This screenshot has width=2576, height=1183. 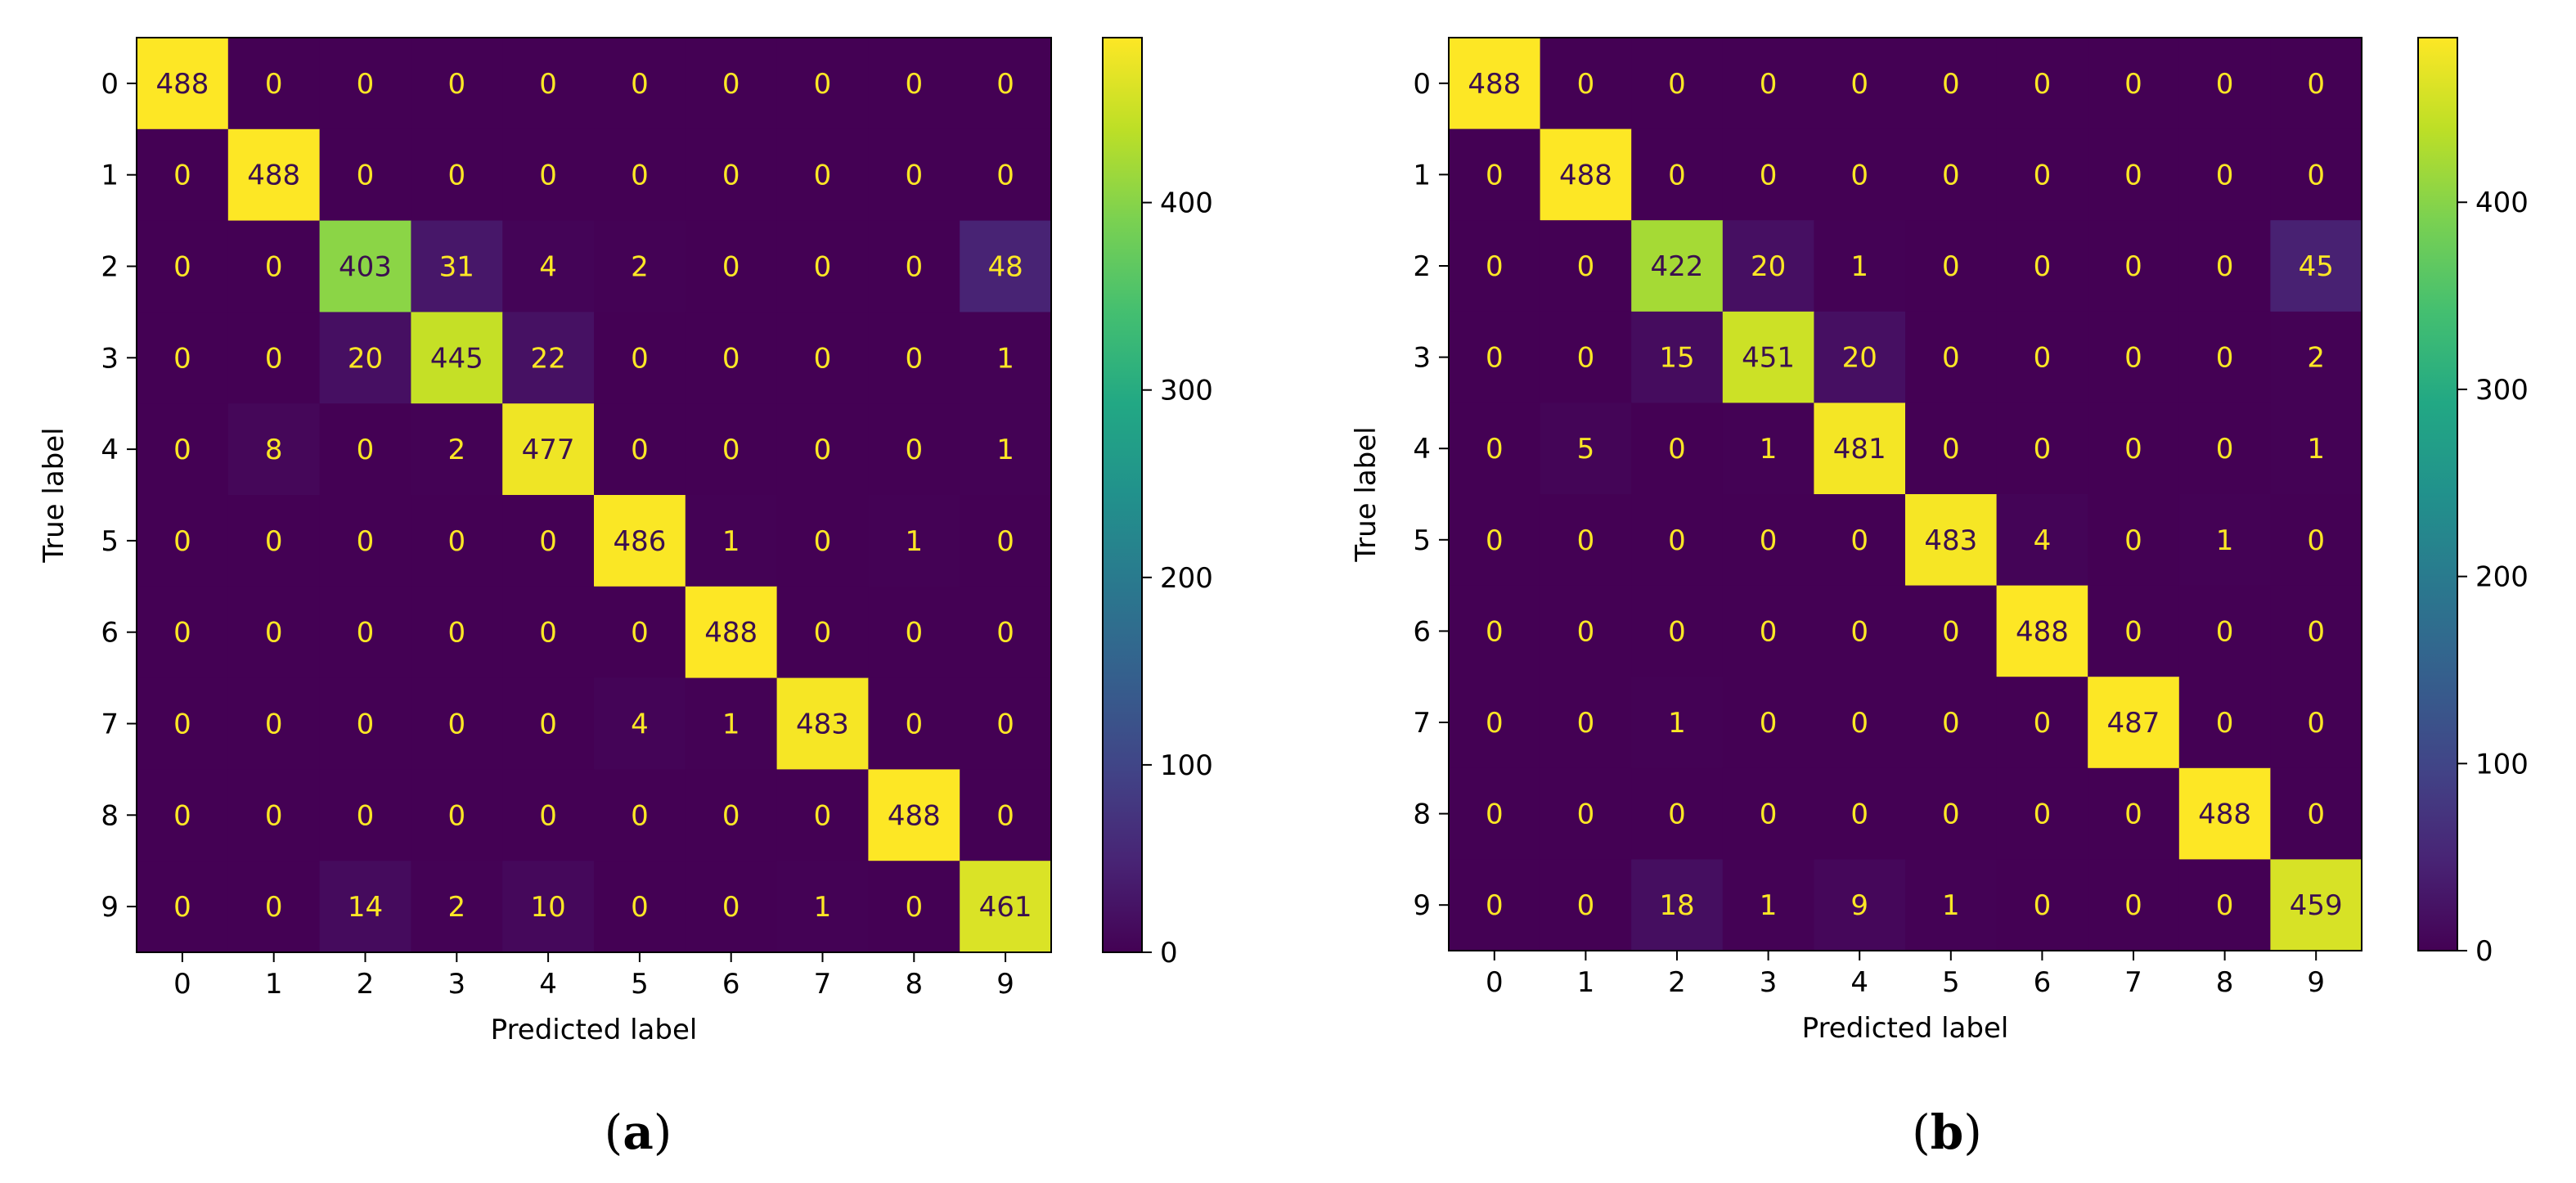 I want to click on x-tick-label: 2, so click(x=1677, y=982).